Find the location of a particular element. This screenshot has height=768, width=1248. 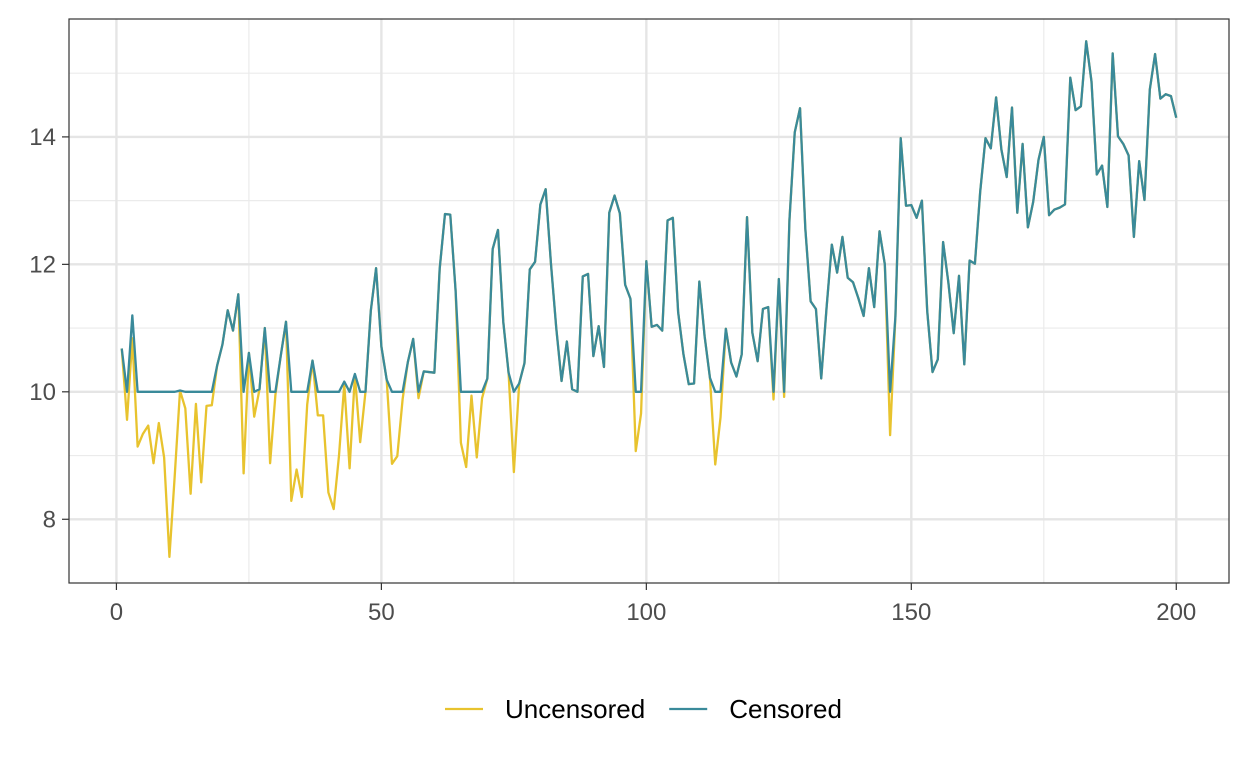

y-axis-tick-labels: 8 10 12 14 is located at coordinates (42, 328).